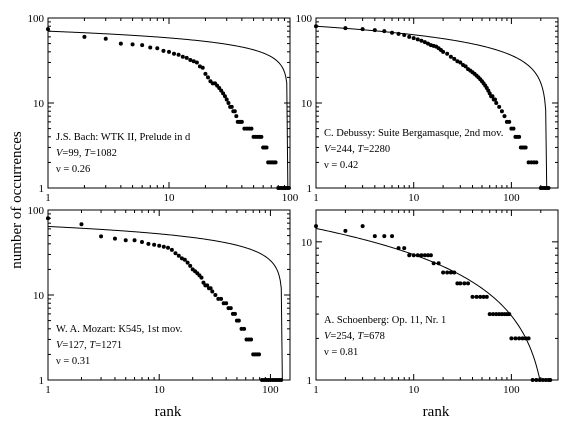 Image resolution: width=578 pixels, height=428 pixels. I want to click on annotation-title-debussy: C. Debussy: Suite Bergamasque, 2nd mov., so click(413, 133).